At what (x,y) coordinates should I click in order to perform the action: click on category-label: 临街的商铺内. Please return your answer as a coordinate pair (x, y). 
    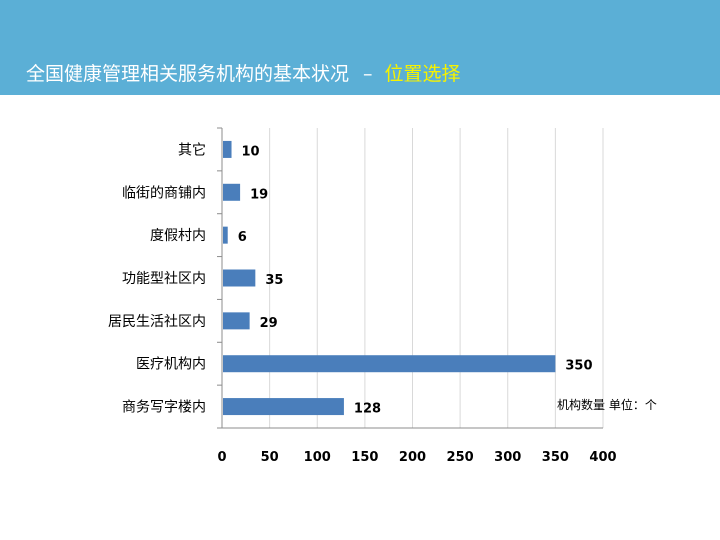
    Looking at the image, I should click on (164, 193).